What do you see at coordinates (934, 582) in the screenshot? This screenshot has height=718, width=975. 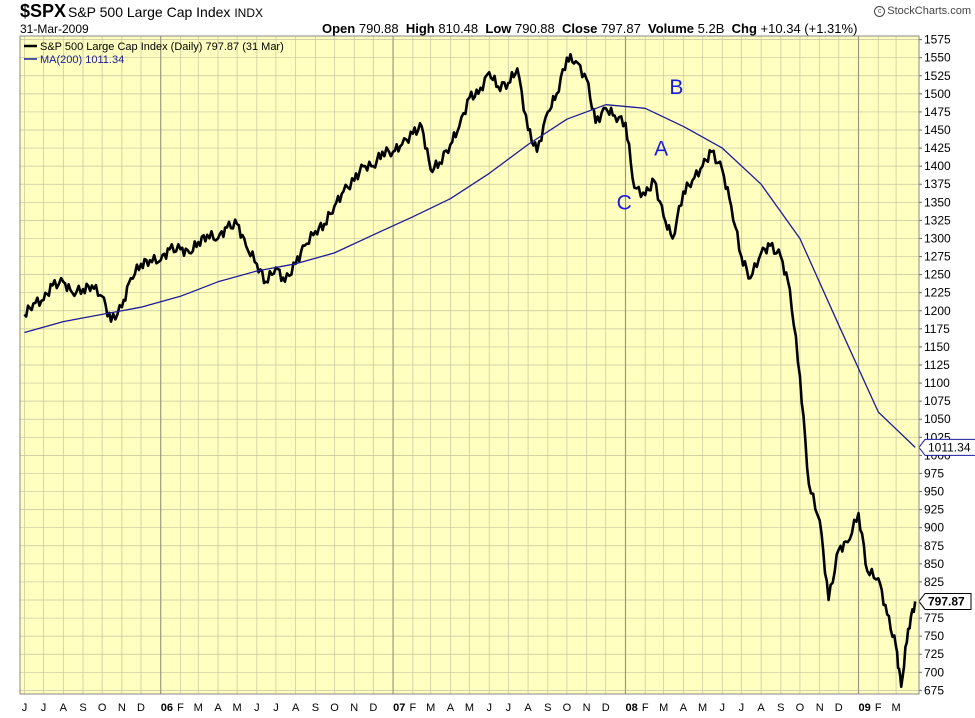 I see `y-tick-label: 825` at bounding box center [934, 582].